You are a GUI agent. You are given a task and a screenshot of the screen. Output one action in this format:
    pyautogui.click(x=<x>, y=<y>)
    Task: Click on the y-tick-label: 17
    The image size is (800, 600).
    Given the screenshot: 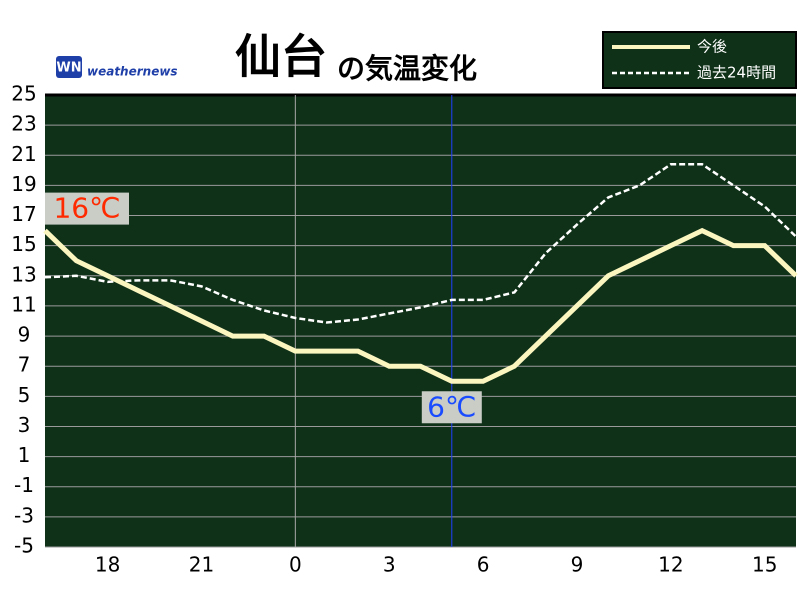 What is the action you would take?
    pyautogui.click(x=23, y=214)
    